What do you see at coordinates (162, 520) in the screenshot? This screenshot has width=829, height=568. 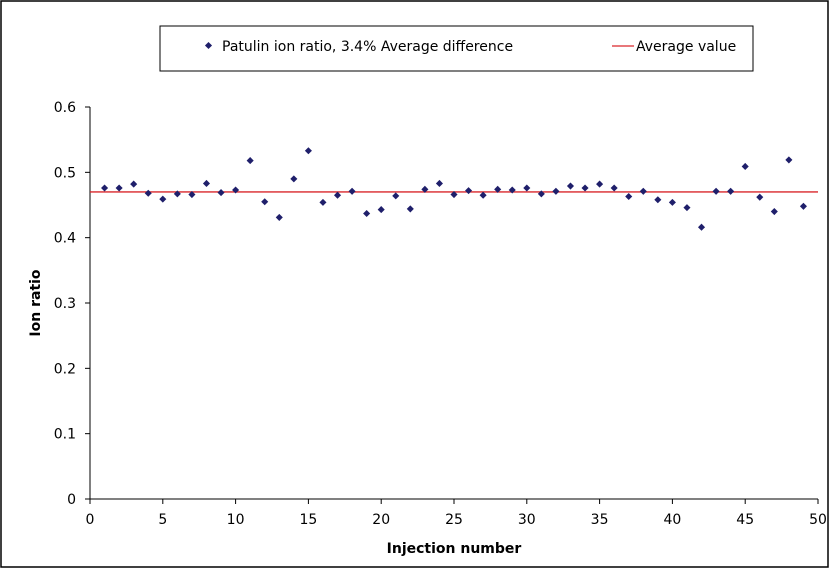 I see `x-tick-label: 5` at bounding box center [162, 520].